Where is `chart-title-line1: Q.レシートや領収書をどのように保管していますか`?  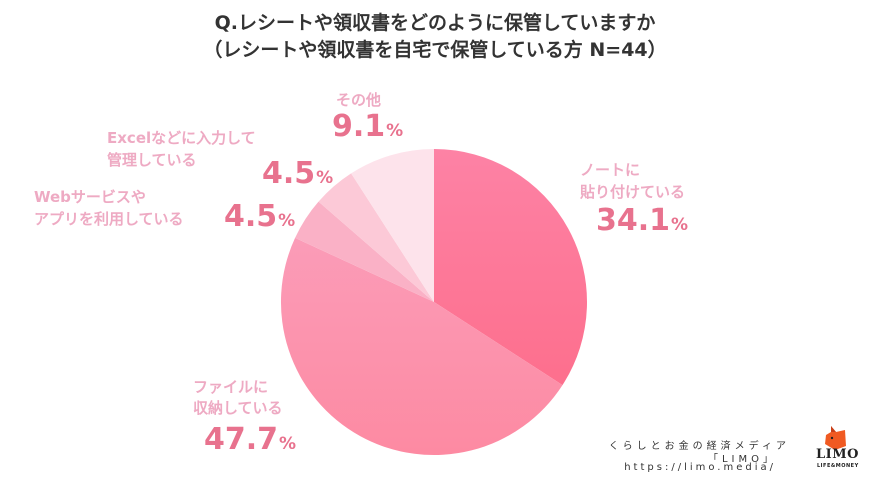 chart-title-line1: Q.レシートや領収書をどのように保管していますか is located at coordinates (435, 23).